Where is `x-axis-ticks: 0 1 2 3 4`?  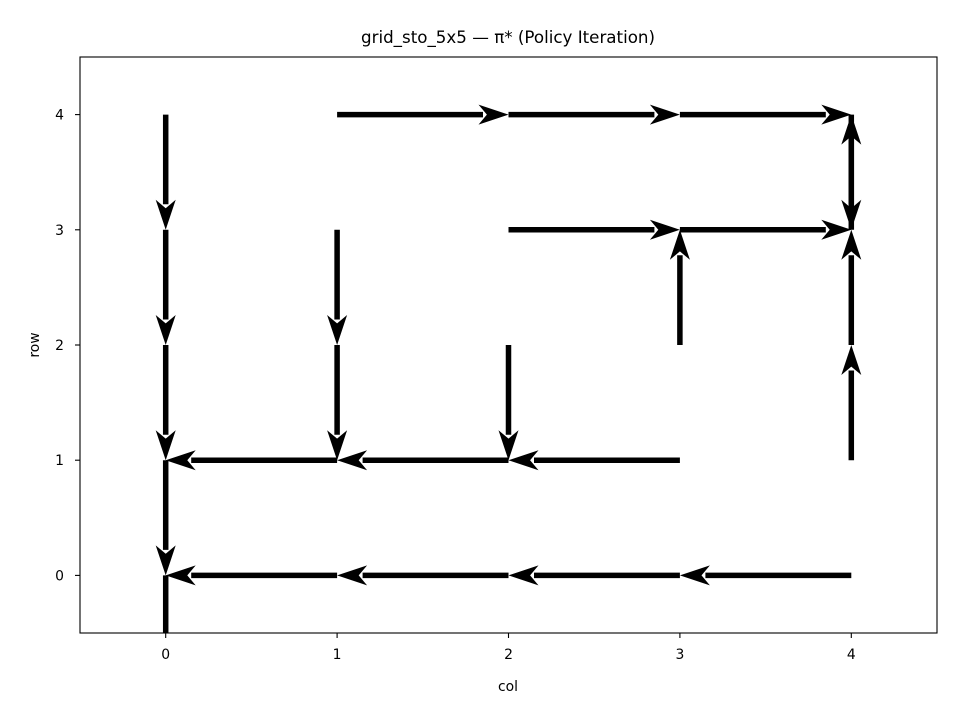 x-axis-ticks: 0 1 2 3 4 is located at coordinates (508, 648).